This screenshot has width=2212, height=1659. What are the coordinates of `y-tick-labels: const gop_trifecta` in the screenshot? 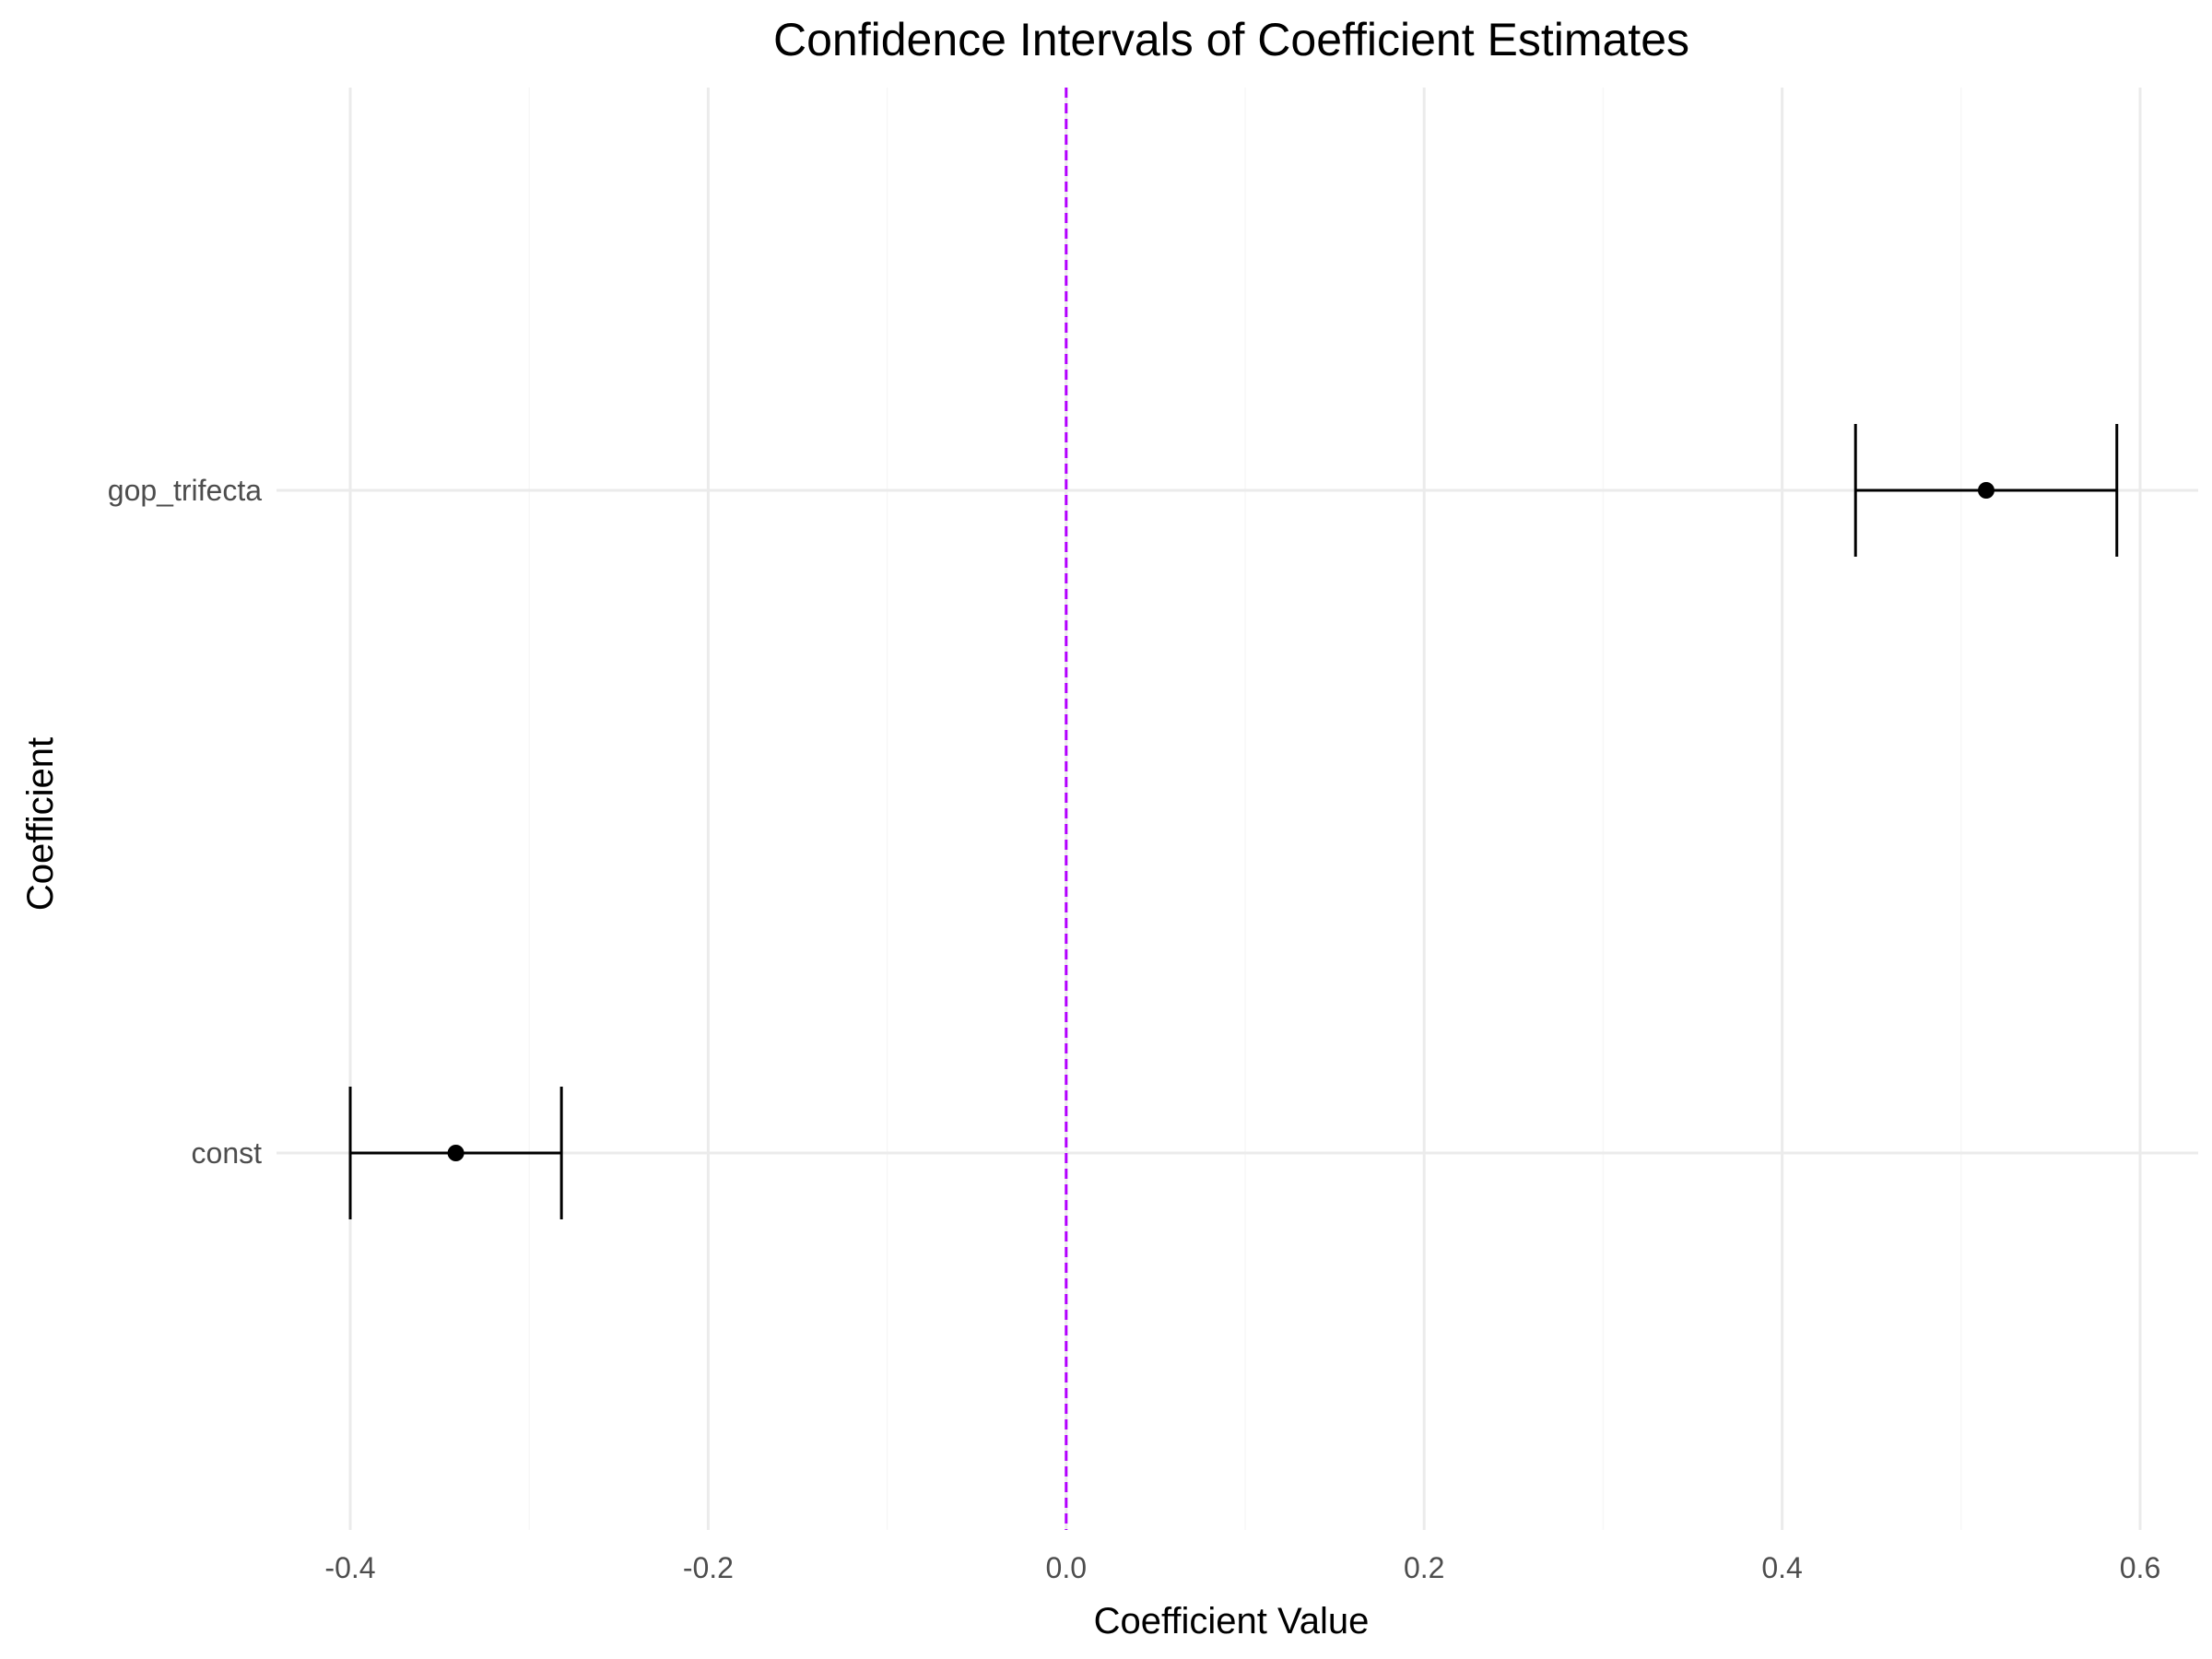 It's located at (185, 822).